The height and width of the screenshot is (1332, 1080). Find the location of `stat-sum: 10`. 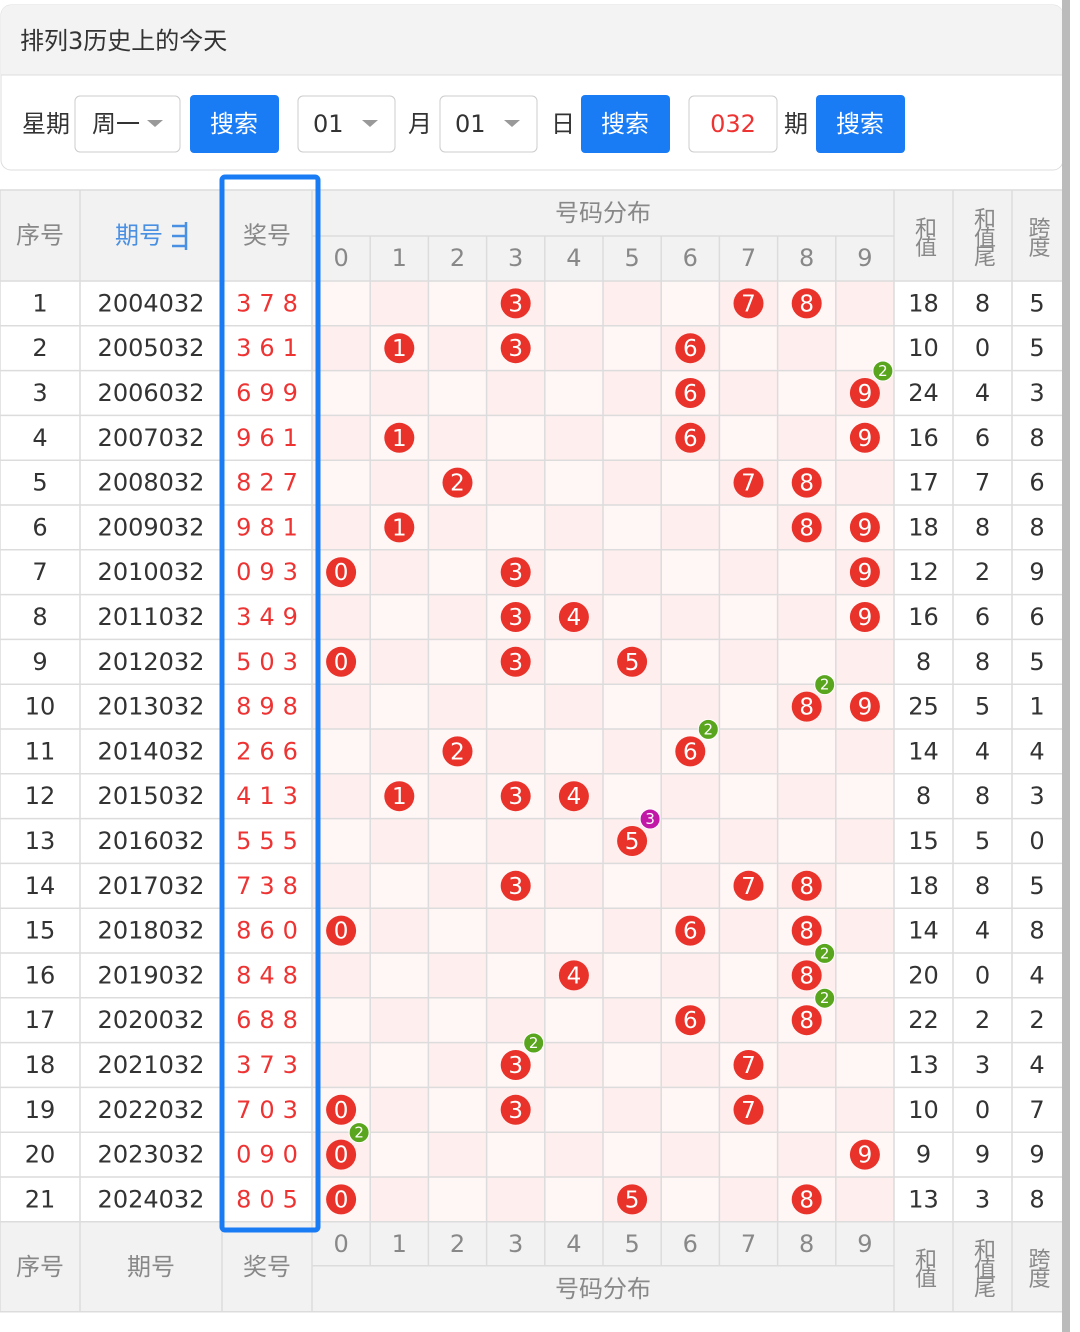

stat-sum: 10 is located at coordinates (923, 348).